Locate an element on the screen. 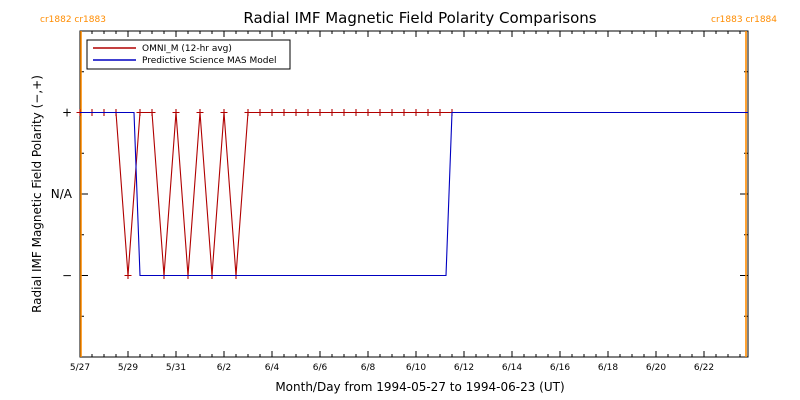  x-tick-label: 6/20 is located at coordinates (656, 368).